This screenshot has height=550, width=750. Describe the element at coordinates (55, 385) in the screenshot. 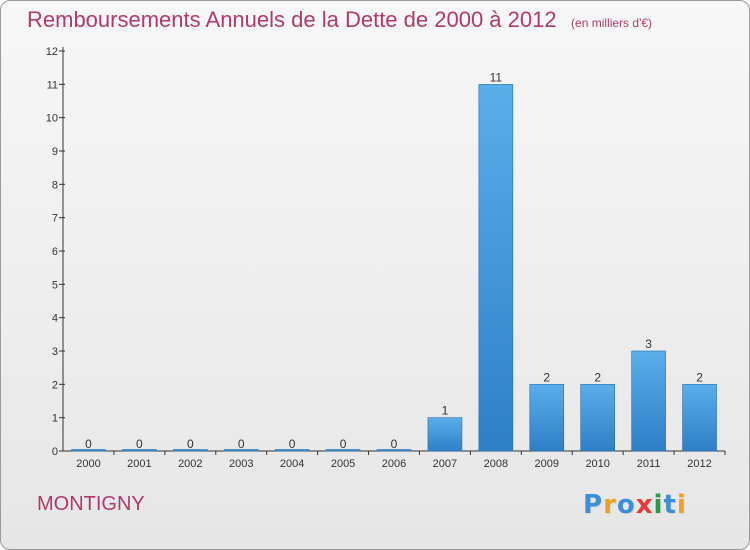

I see `y-tick-label: 2` at that location.